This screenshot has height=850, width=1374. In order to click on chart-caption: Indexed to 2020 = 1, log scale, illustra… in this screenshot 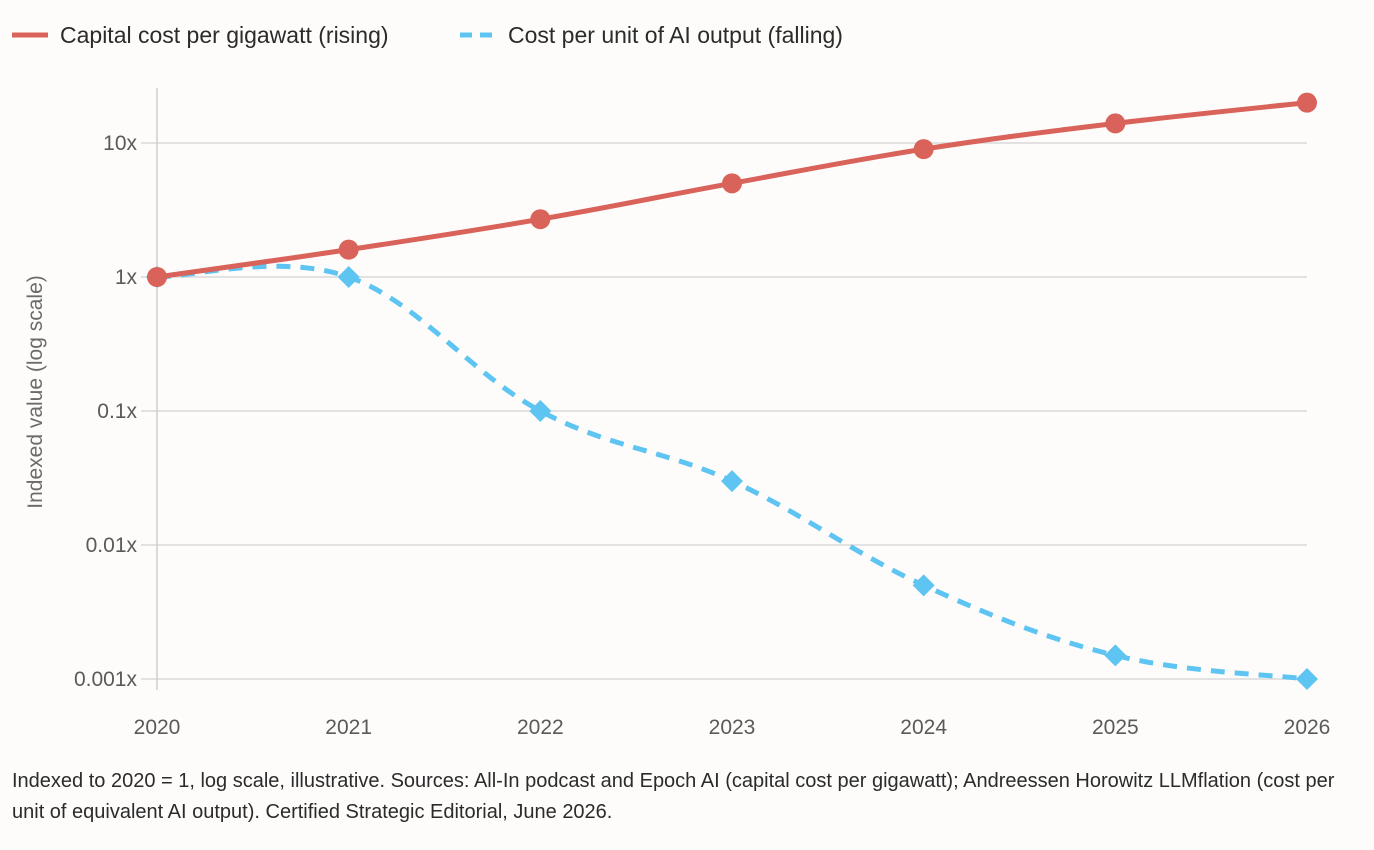, I will do `click(673, 796)`.